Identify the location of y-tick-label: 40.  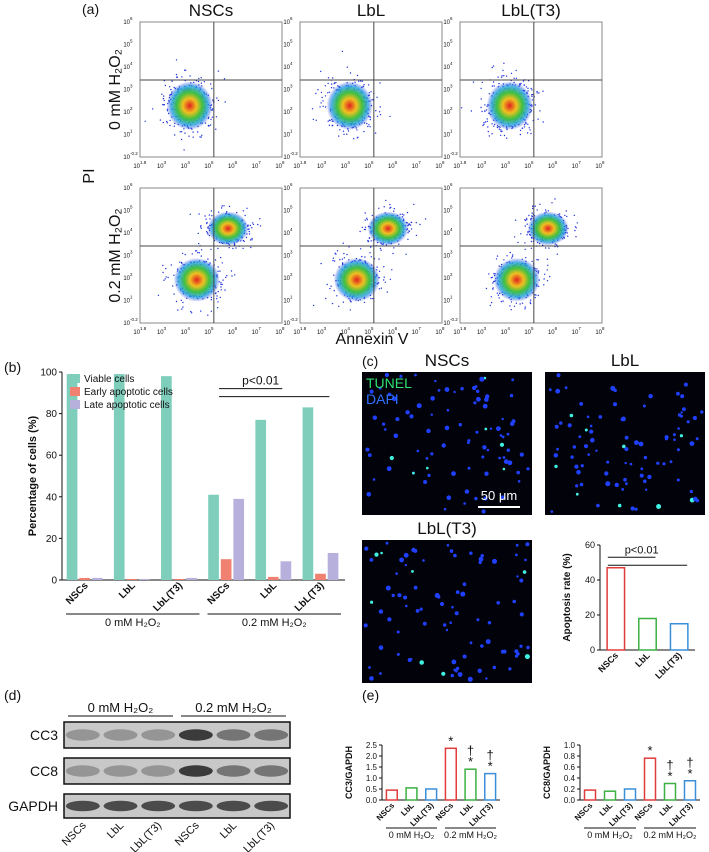
(52, 497).